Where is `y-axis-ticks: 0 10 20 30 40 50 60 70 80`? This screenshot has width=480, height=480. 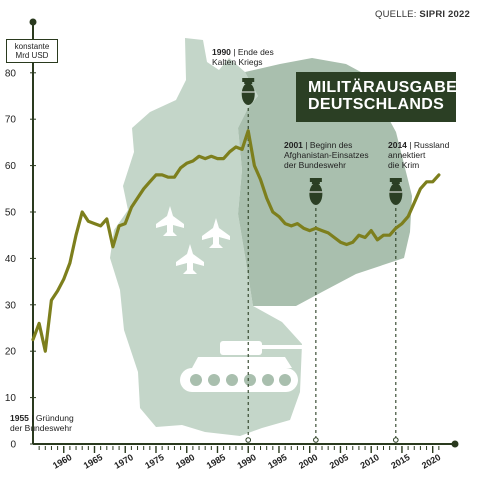
y-axis-ticks: 0 10 20 30 40 50 60 70 80 is located at coordinates (20, 259).